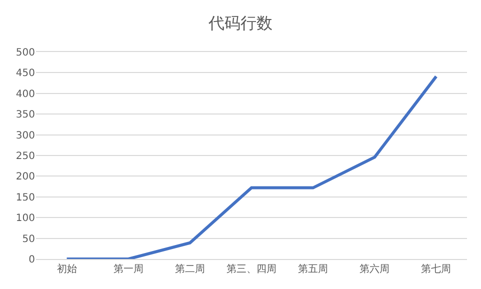  I want to click on y-tick-label: 350, so click(25, 115).